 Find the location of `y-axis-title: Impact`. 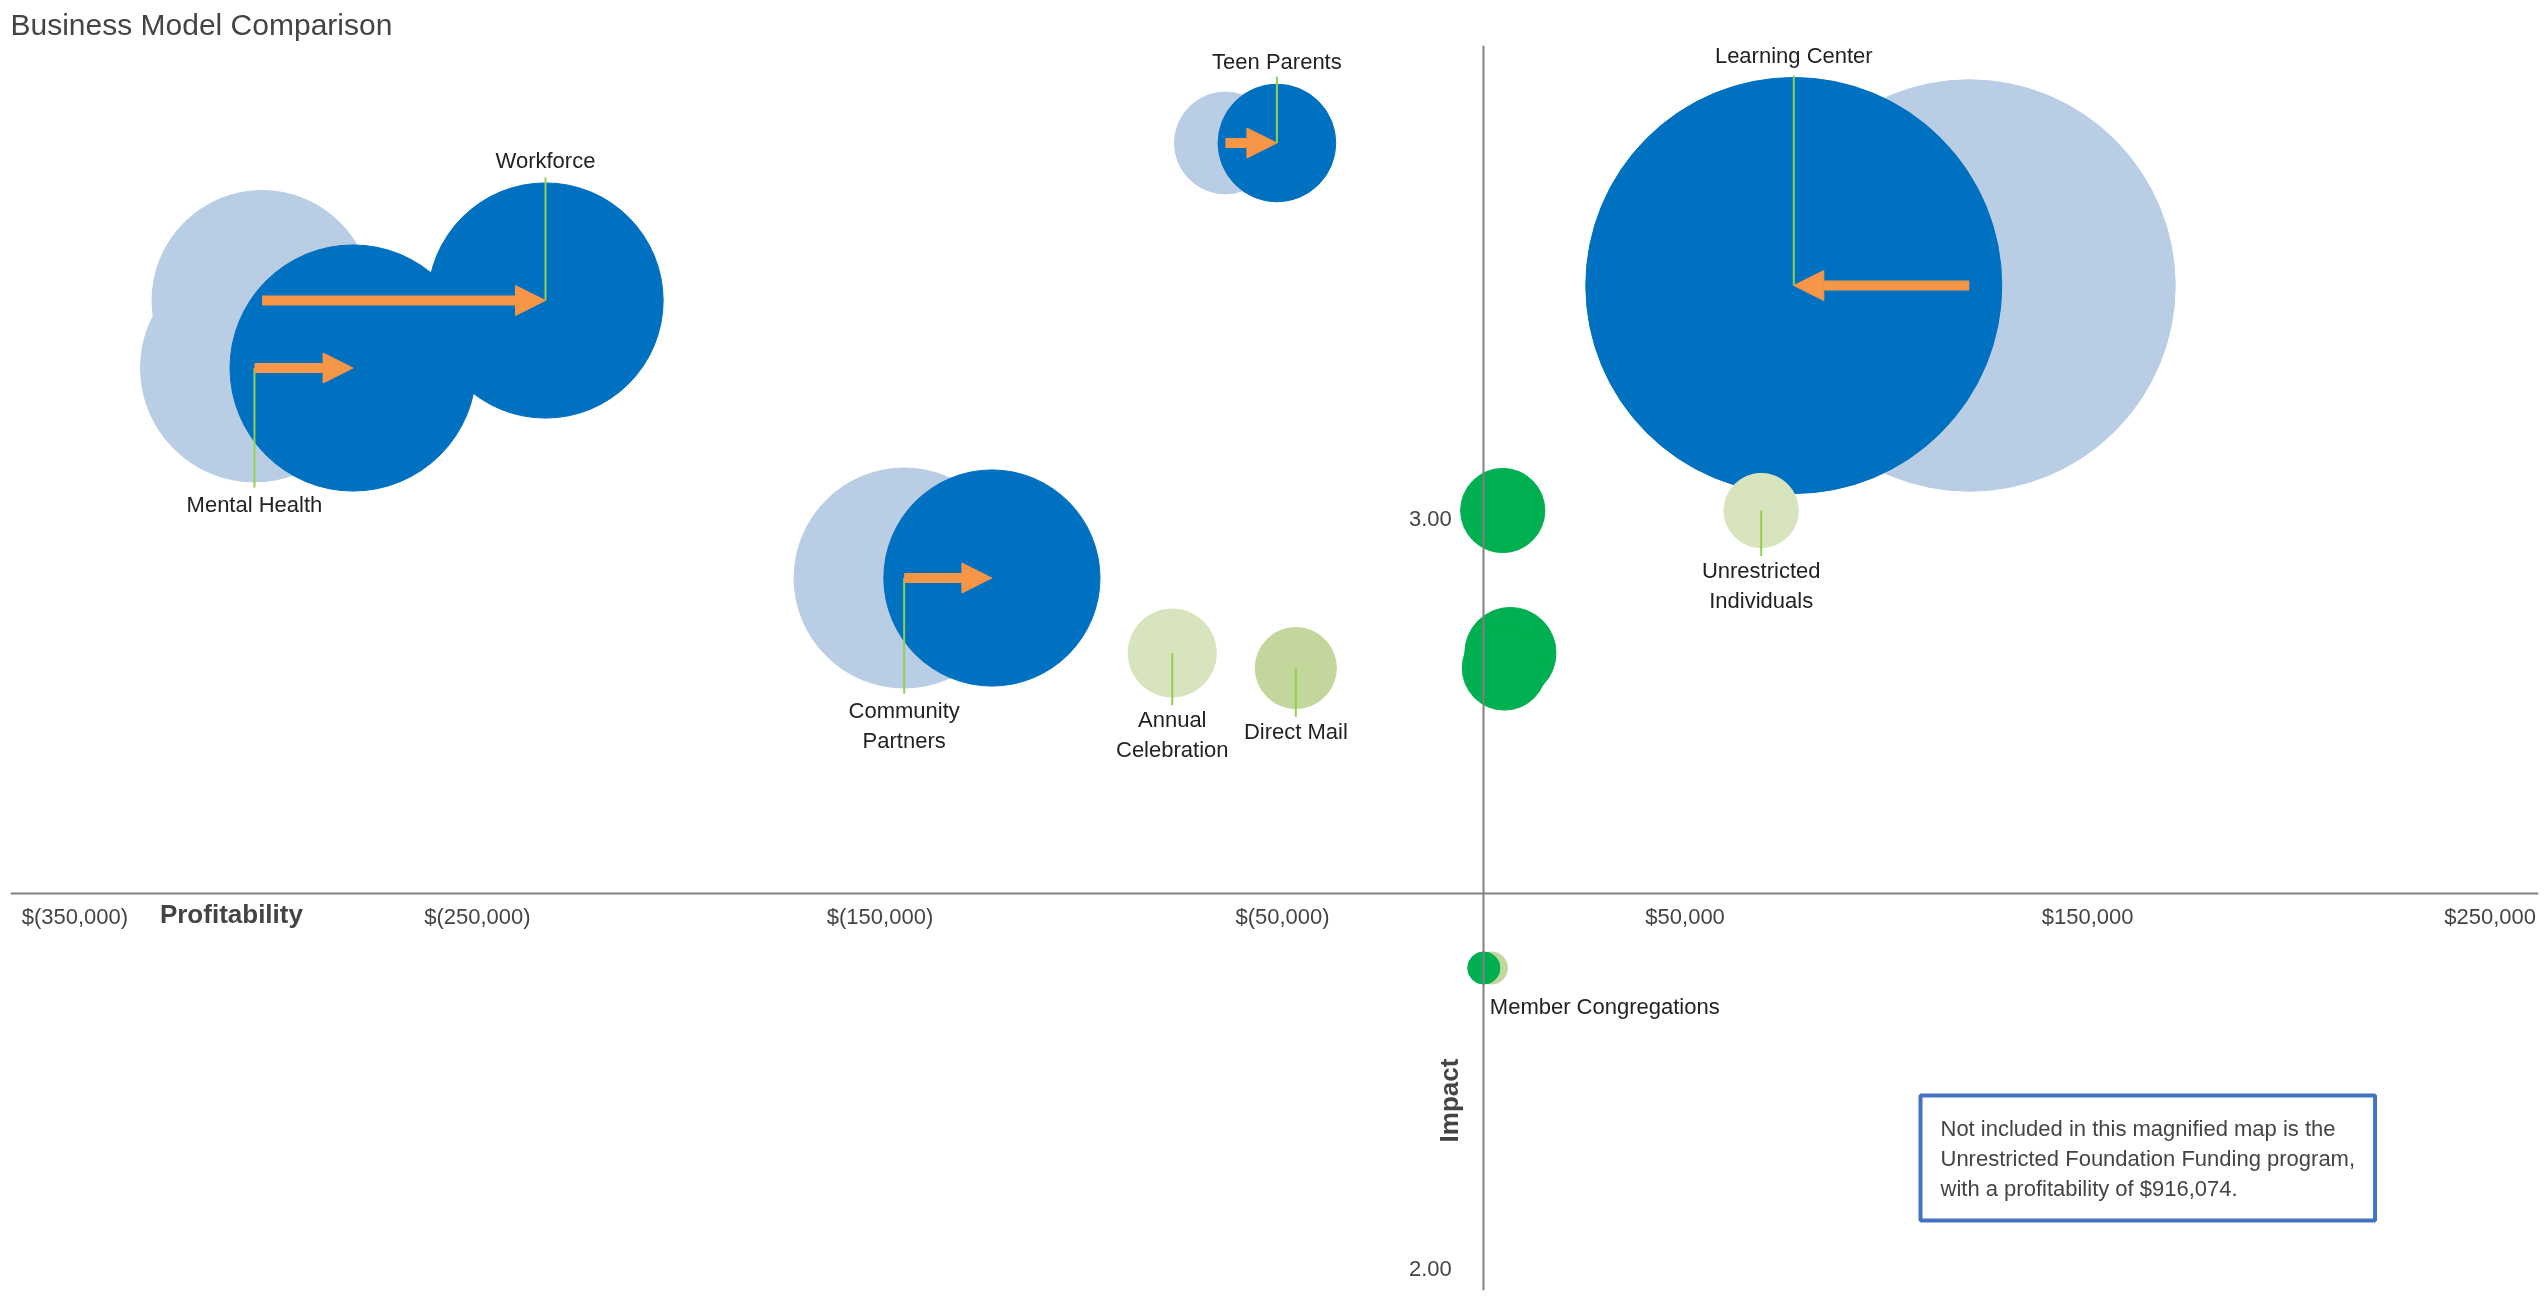

y-axis-title: Impact is located at coordinates (1448, 1100).